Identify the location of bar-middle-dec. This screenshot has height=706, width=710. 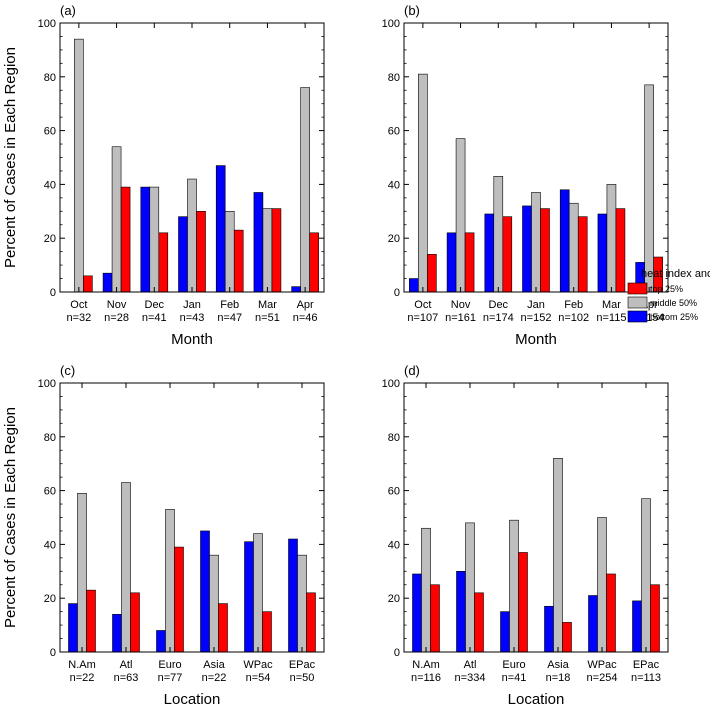
(154, 239).